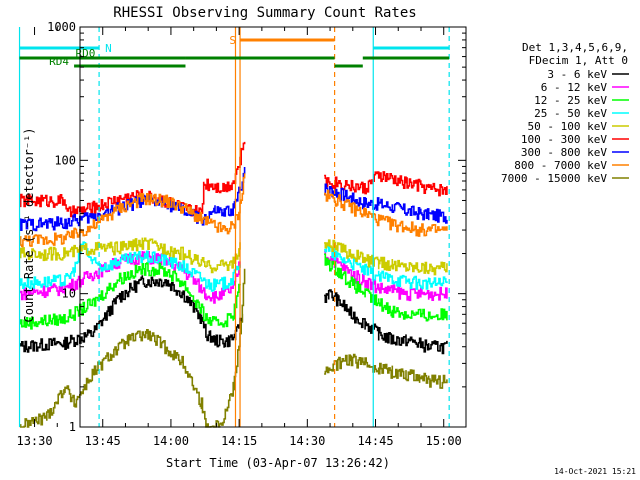  Describe the element at coordinates (575, 47) in the screenshot. I see `legend-header-line-1: Det 1,3,4,5,6,9,` at that location.